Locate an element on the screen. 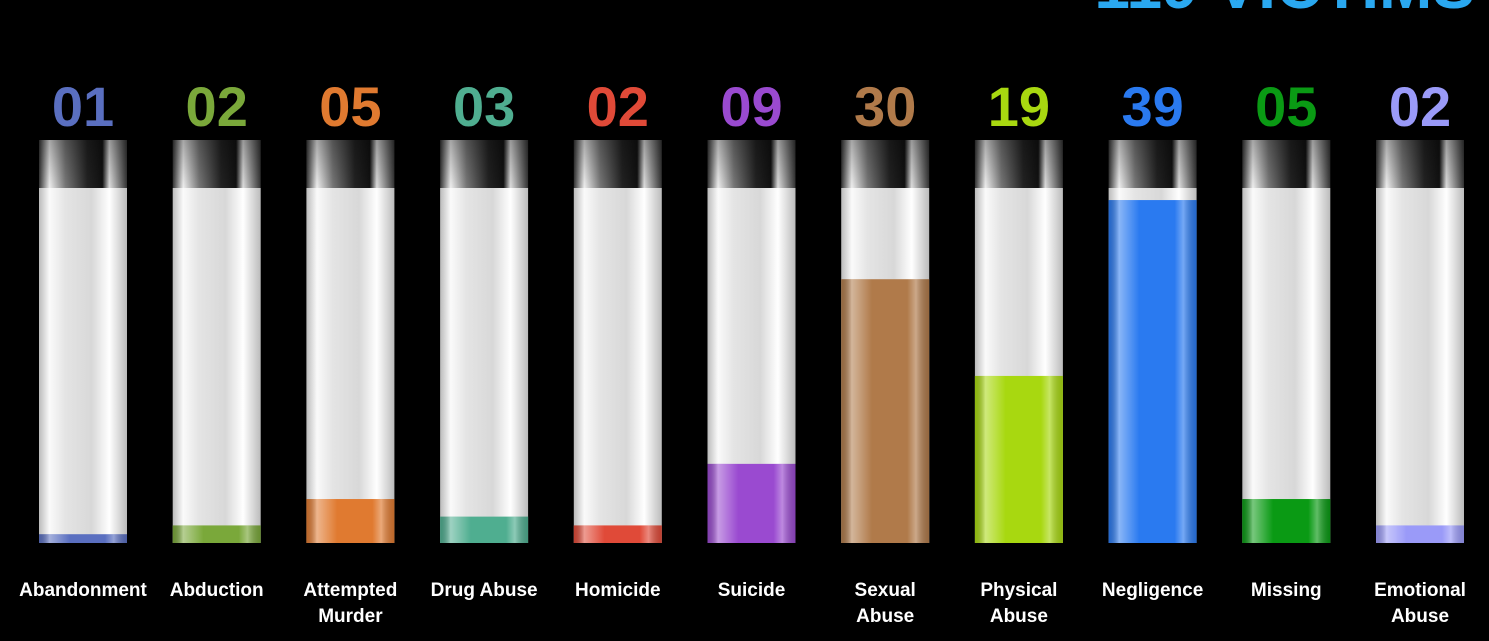  category-label: Drug Abuse is located at coordinates (484, 590).